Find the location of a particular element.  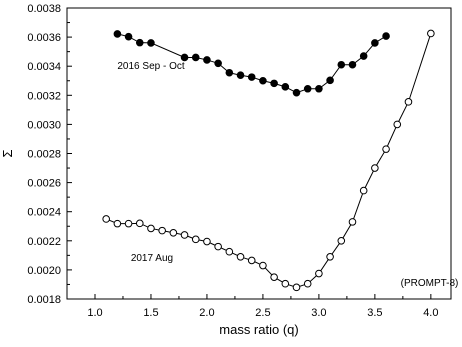

annotation-label: (PROMPT-8) is located at coordinates (430, 283).